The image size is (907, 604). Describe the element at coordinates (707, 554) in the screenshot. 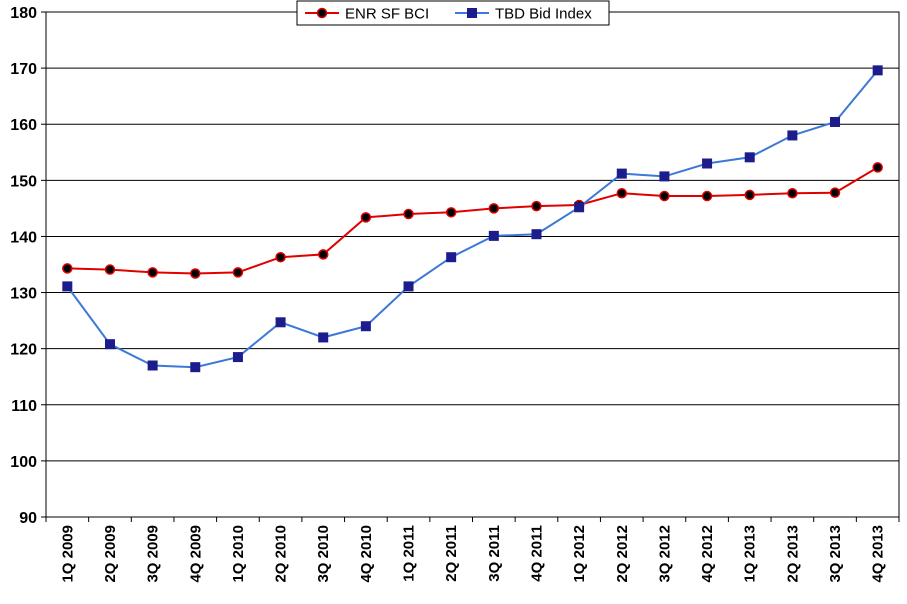

I see `x-tick-label: 4Q 2012` at that location.